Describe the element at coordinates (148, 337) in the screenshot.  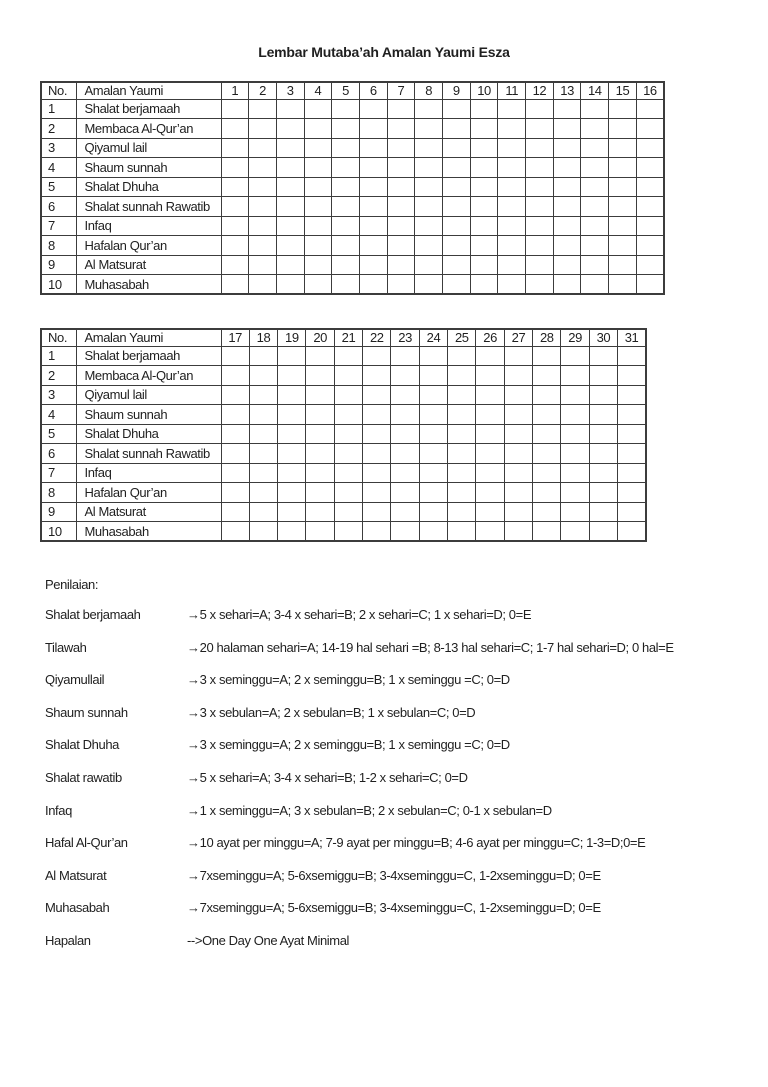
I see `activity-column-header: Amalan Yaumi` at that location.